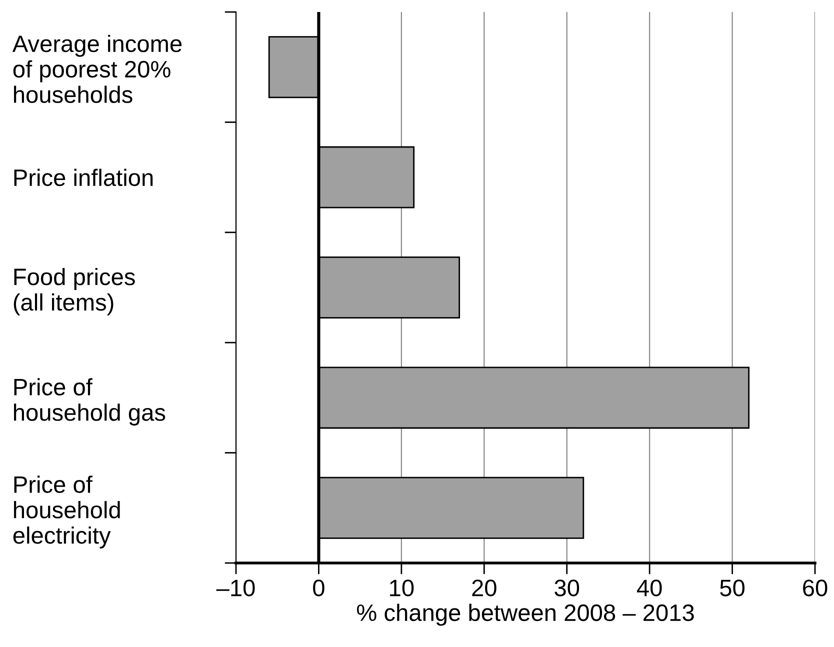 Image resolution: width=834 pixels, height=647 pixels. Describe the element at coordinates (83, 177) in the screenshot. I see `y-tick-label: Price inflation` at that location.